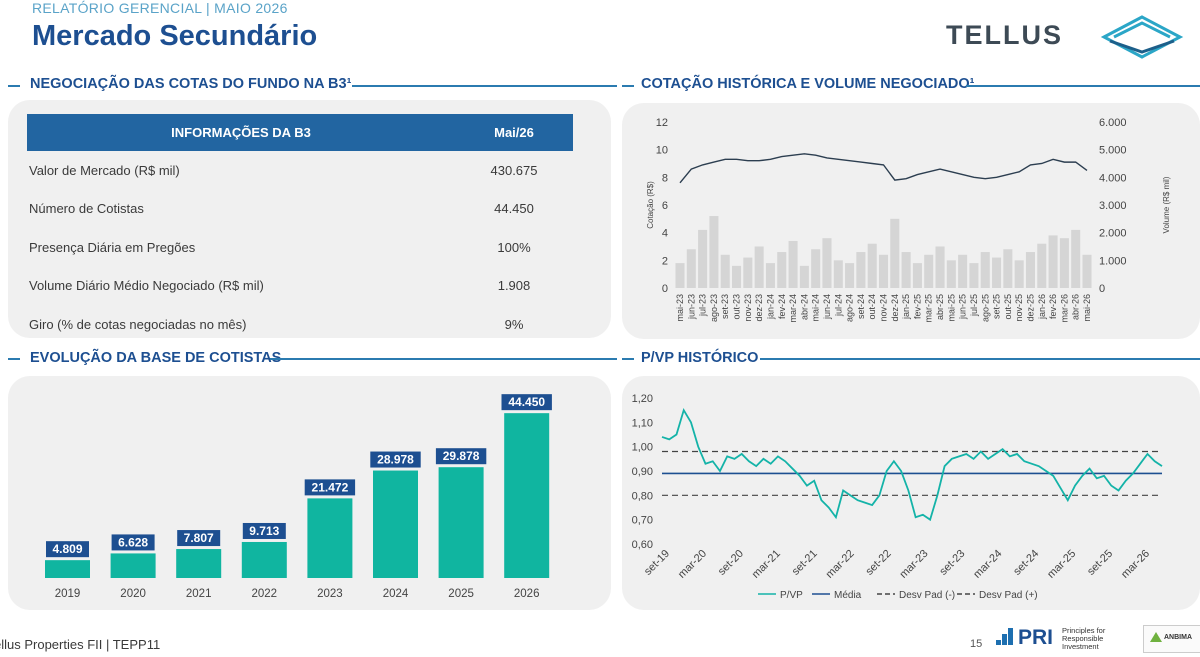  What do you see at coordinates (642, 448) in the screenshot?
I see `y-tick-label: 1,00` at bounding box center [642, 448].